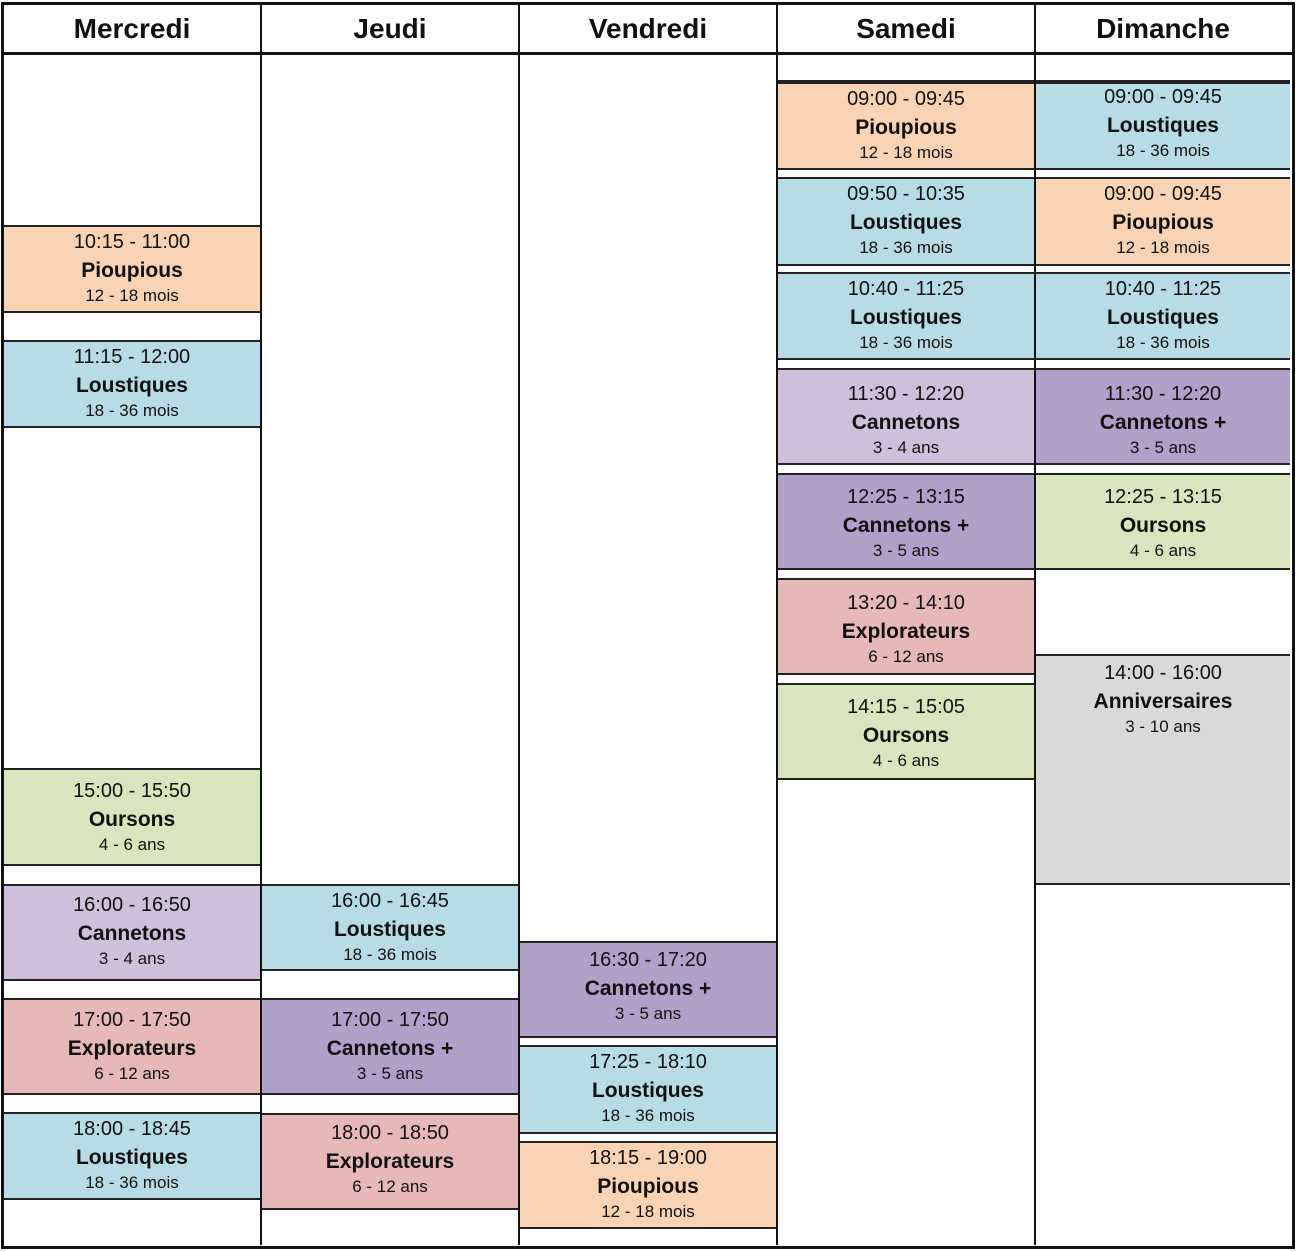 Image resolution: width=1299 pixels, height=1252 pixels. Describe the element at coordinates (132, 357) in the screenshot. I see `session-time: 11:15 - 12:00` at that location.